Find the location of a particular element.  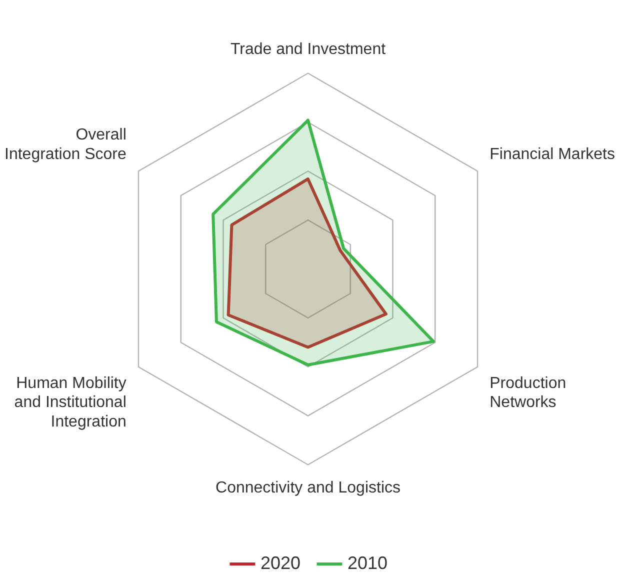

spoke-label: Financial Markets is located at coordinates (552, 154).